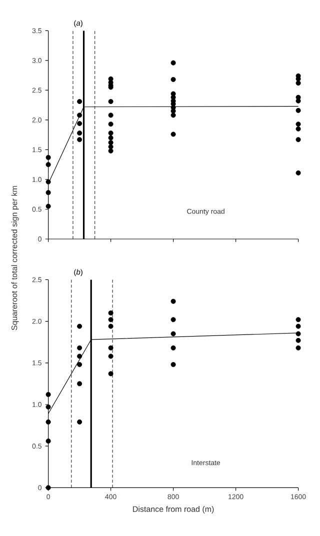  Describe the element at coordinates (173, 510) in the screenshot. I see `x-axis-title: Distance from road (m)` at that location.